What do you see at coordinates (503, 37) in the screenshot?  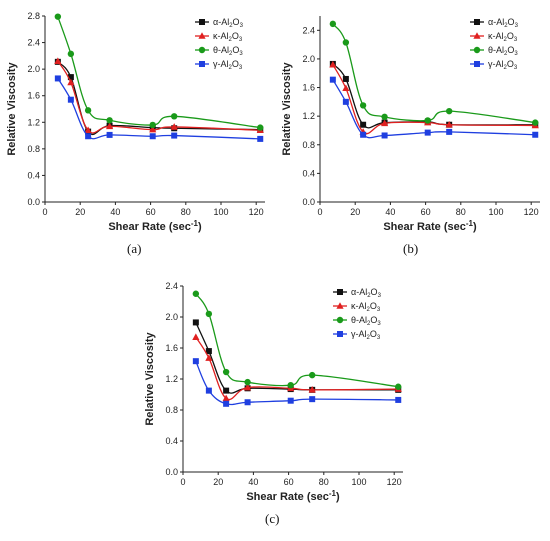 I see `legend-label: κ-Al2O3` at bounding box center [503, 37].